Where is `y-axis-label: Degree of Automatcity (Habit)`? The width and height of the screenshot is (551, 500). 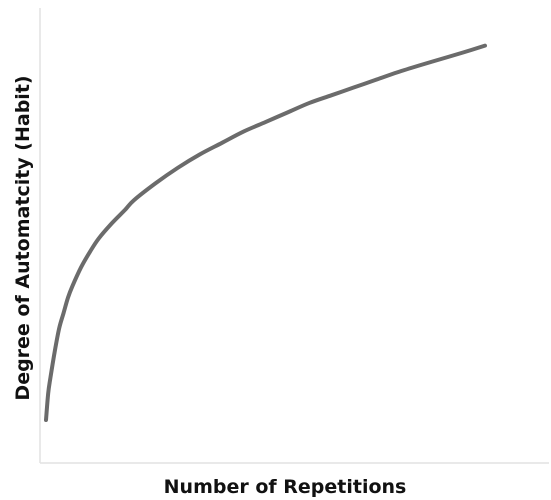
y-axis-label: Degree of Automatcity (Habit) is located at coordinates (23, 237).